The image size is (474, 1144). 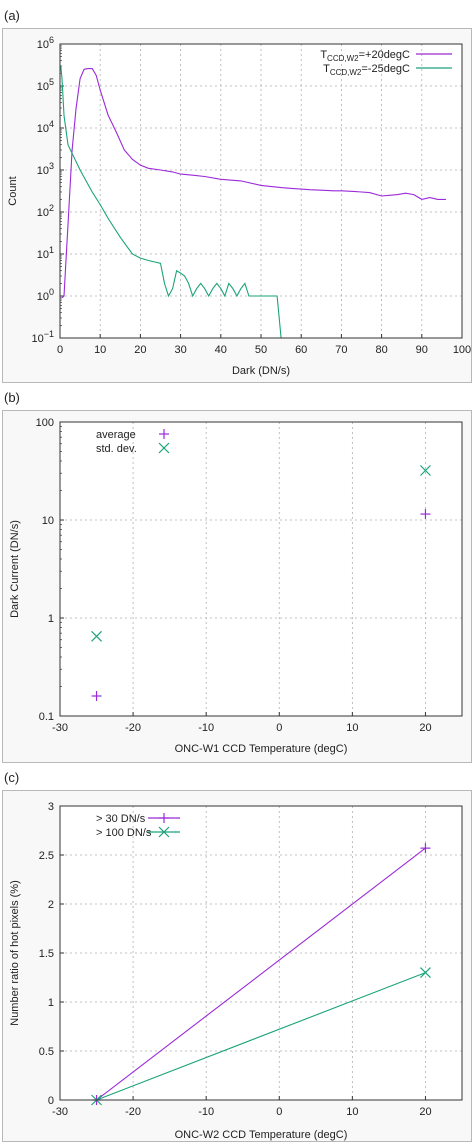 I want to click on chart3-x-tick-label: -20, so click(x=133, y=1112).